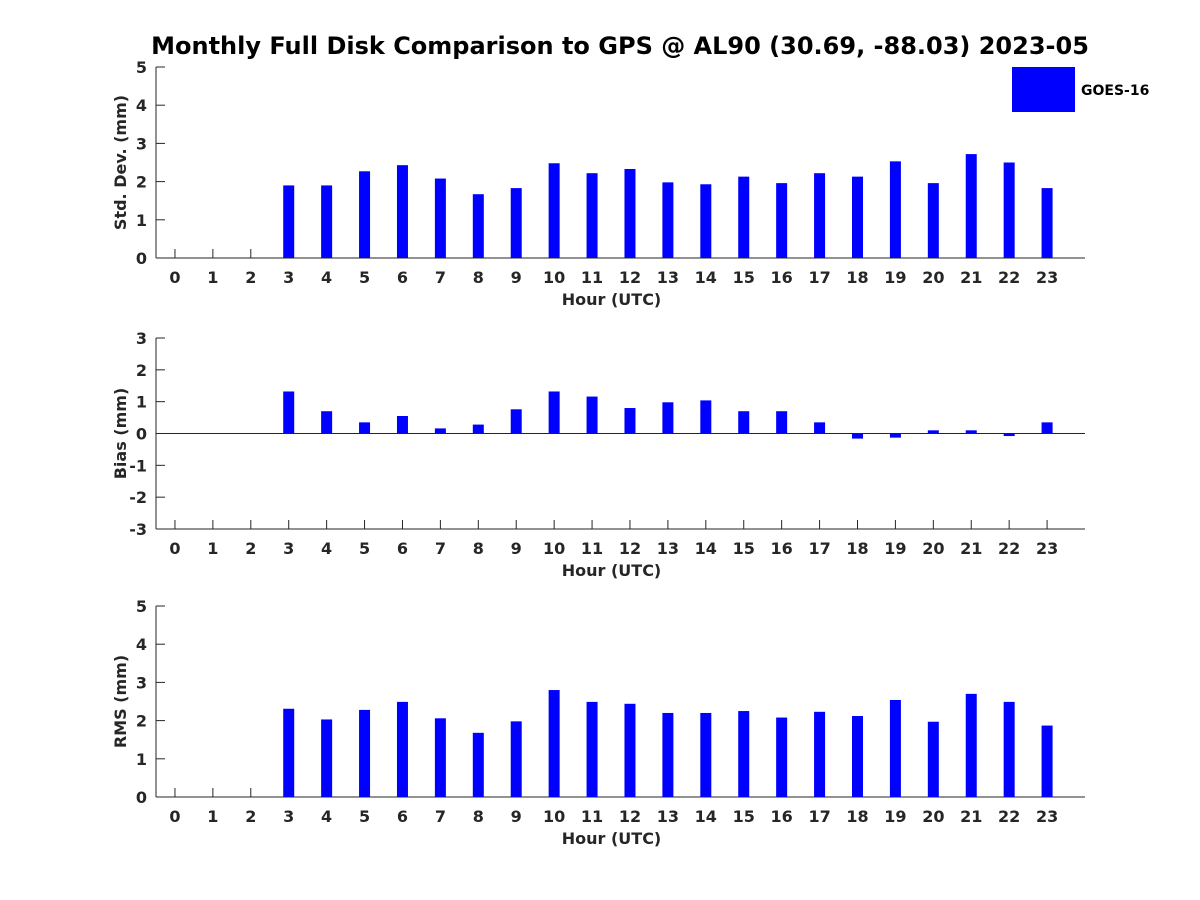 Image resolution: width=1200 pixels, height=900 pixels. I want to click on x-tick-label: 0, so click(174, 816).